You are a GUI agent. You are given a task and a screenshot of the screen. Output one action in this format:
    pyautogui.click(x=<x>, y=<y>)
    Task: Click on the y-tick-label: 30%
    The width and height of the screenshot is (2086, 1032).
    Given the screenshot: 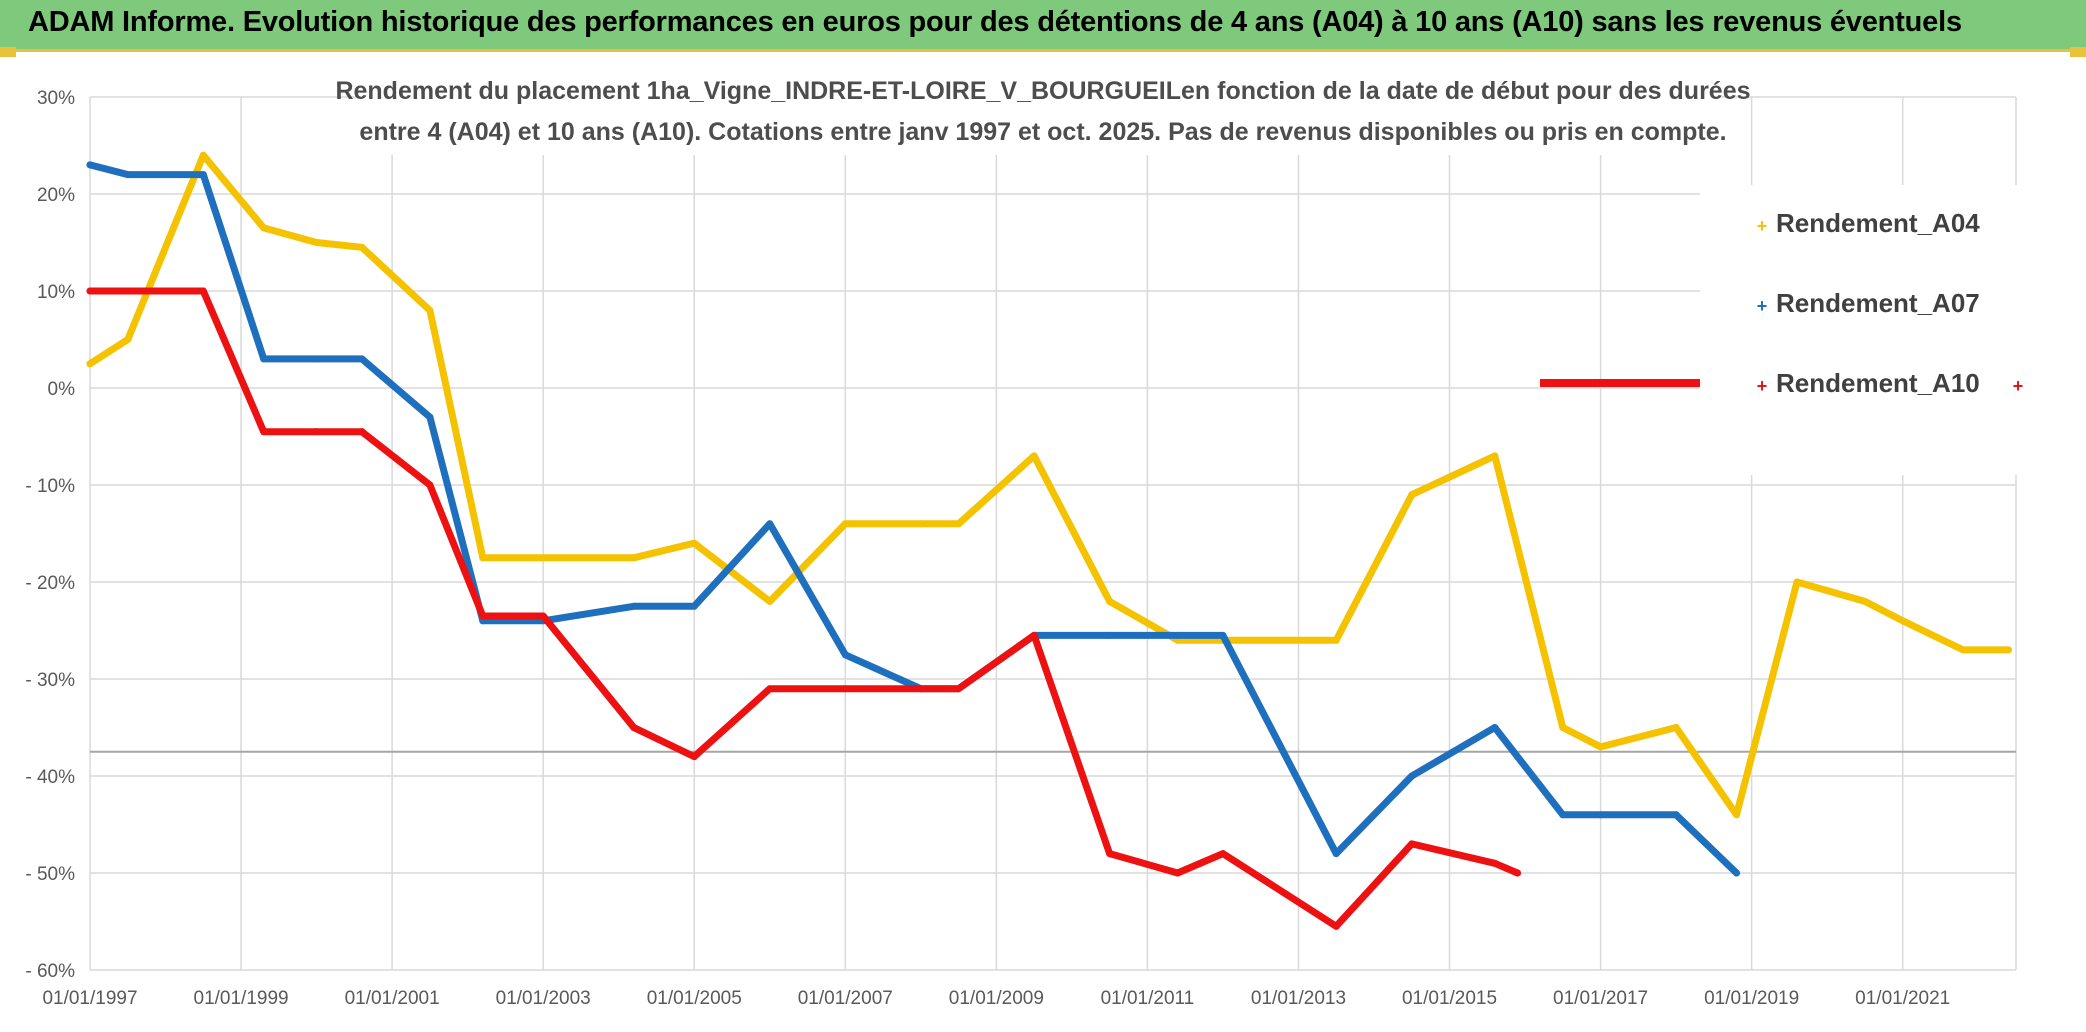 What is the action you would take?
    pyautogui.click(x=56, y=98)
    